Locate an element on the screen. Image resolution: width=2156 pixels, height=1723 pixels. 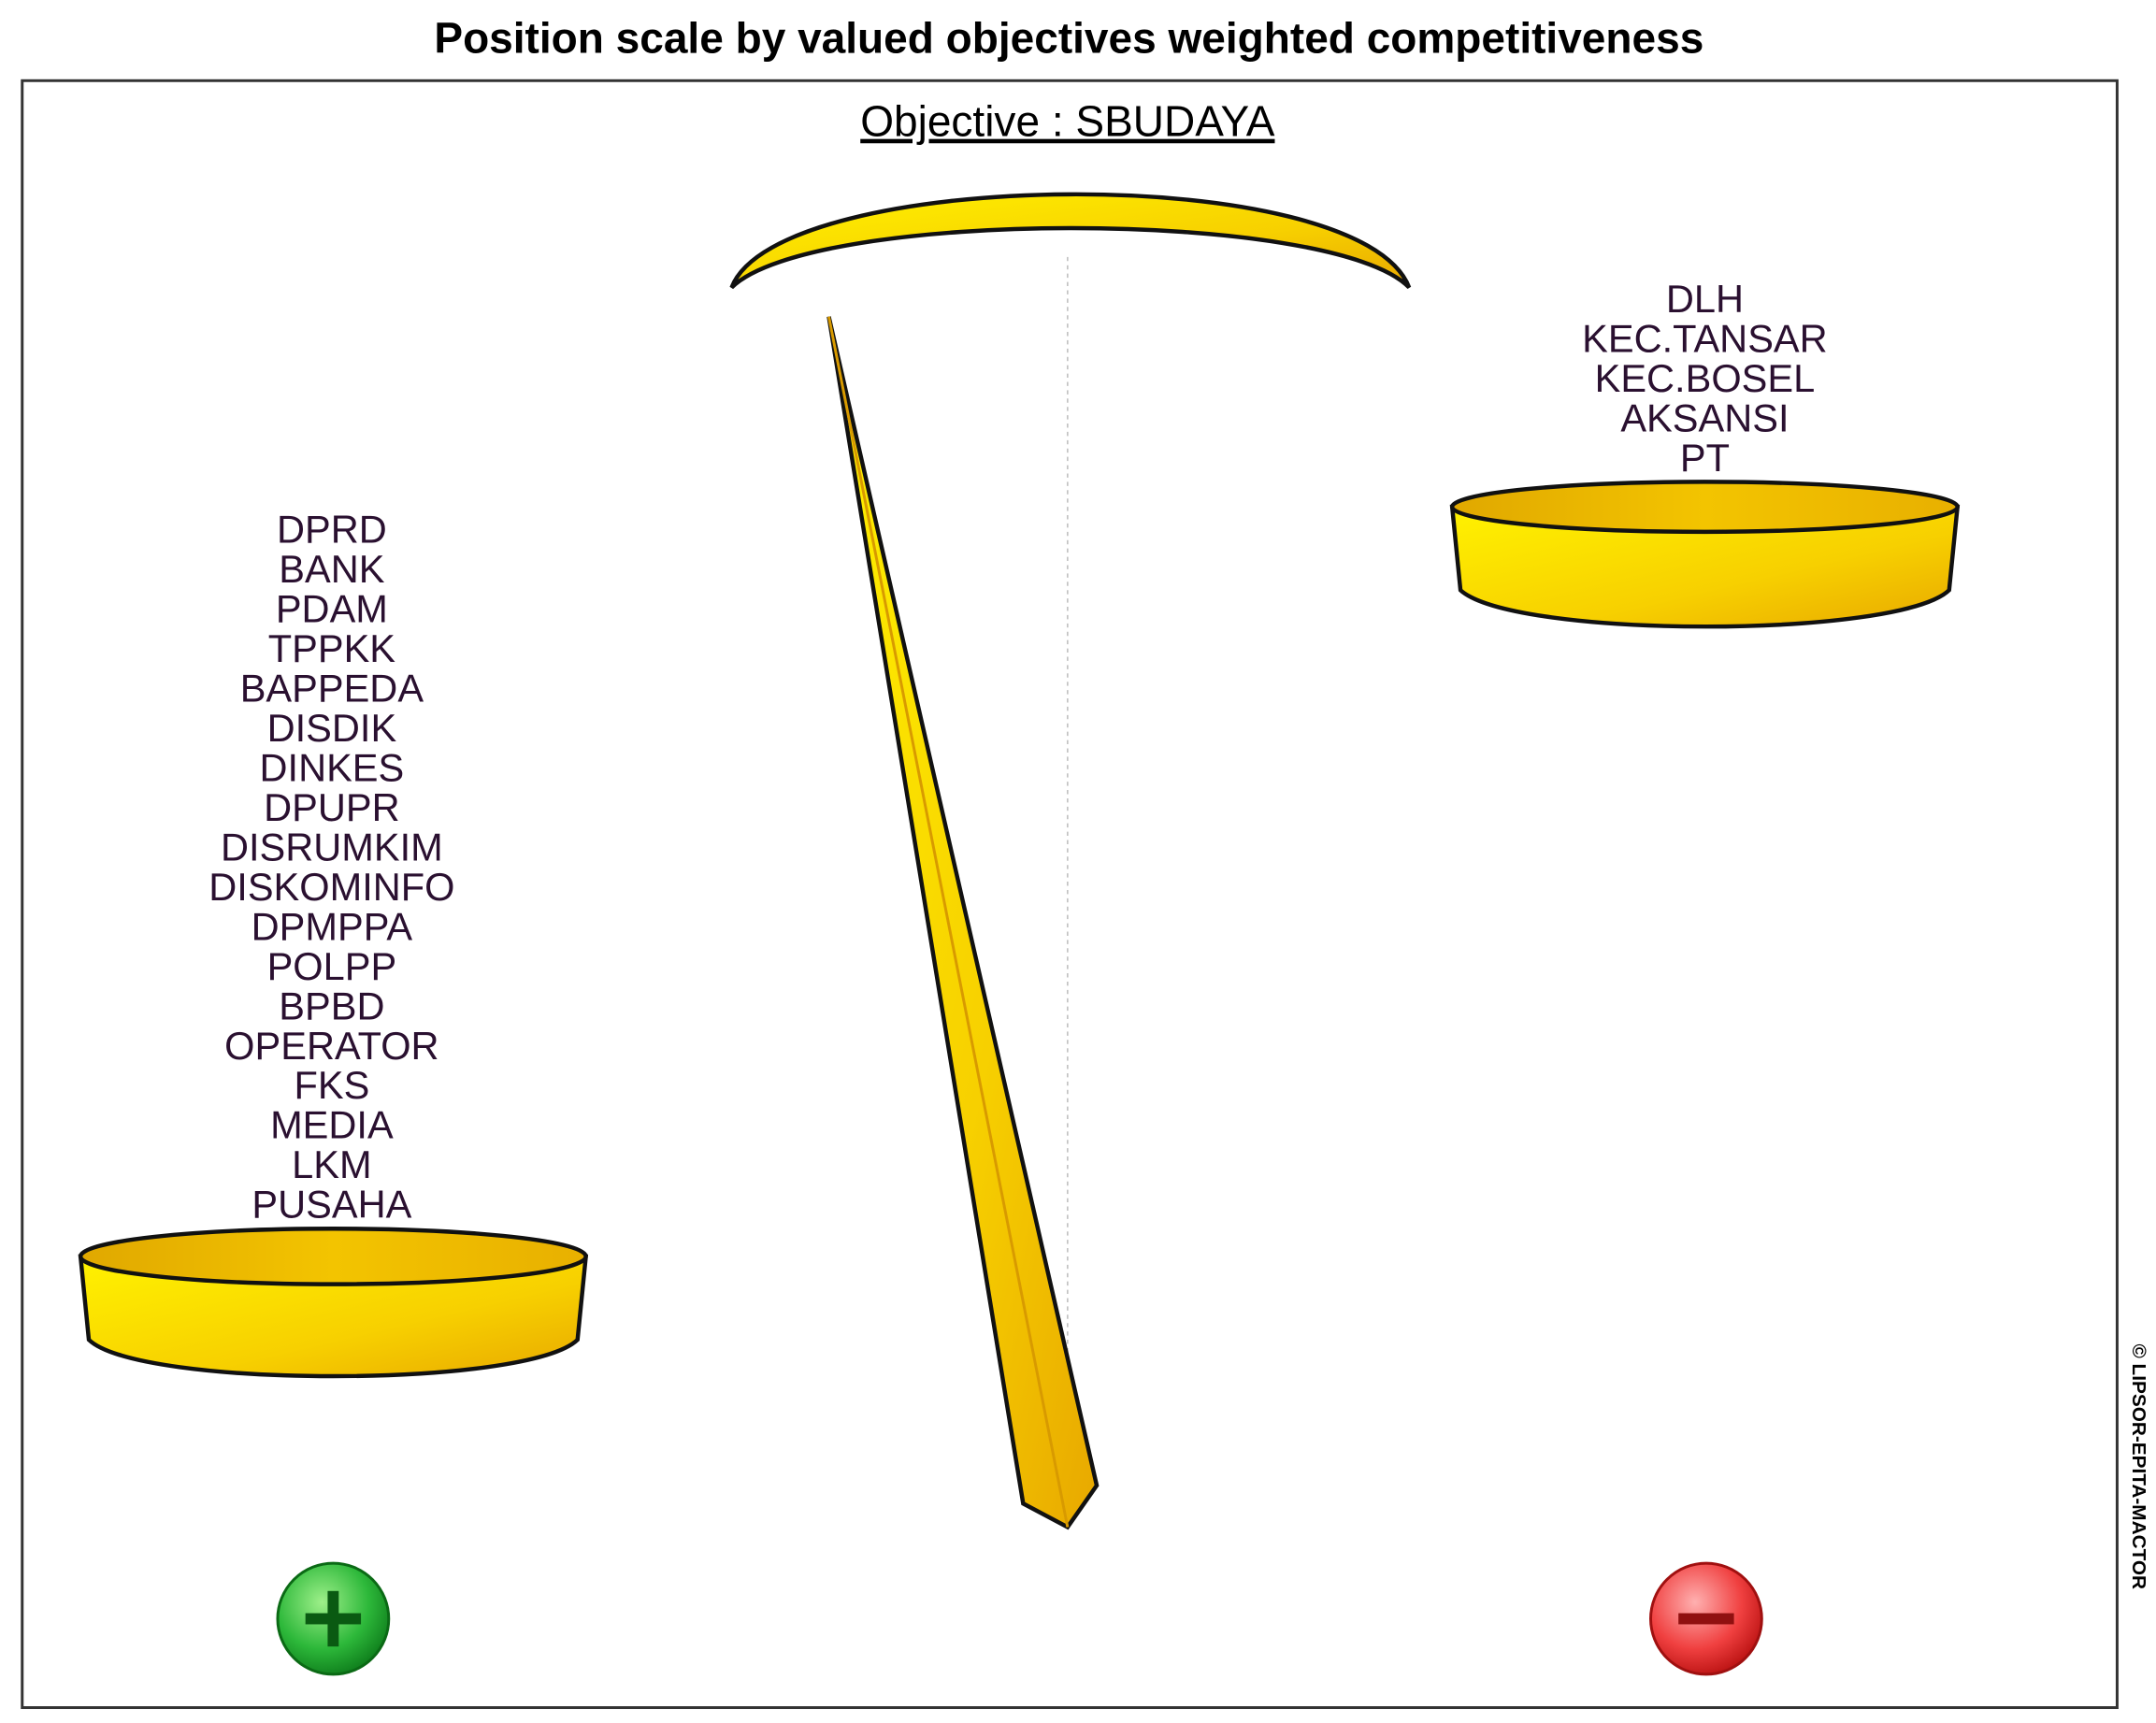
copyright-text: © LIPSOR-EPITA-MACTOR is located at coordinates (2139, 1466).